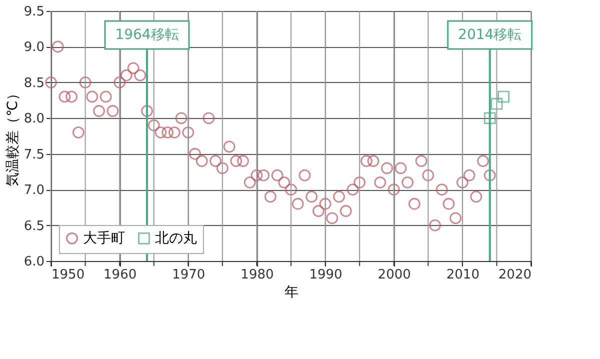 Image resolution: width=600 pixels, height=359 pixels. What do you see at coordinates (12, 136) in the screenshot?
I see `y-axis-title: 気温較差（℃）` at bounding box center [12, 136].